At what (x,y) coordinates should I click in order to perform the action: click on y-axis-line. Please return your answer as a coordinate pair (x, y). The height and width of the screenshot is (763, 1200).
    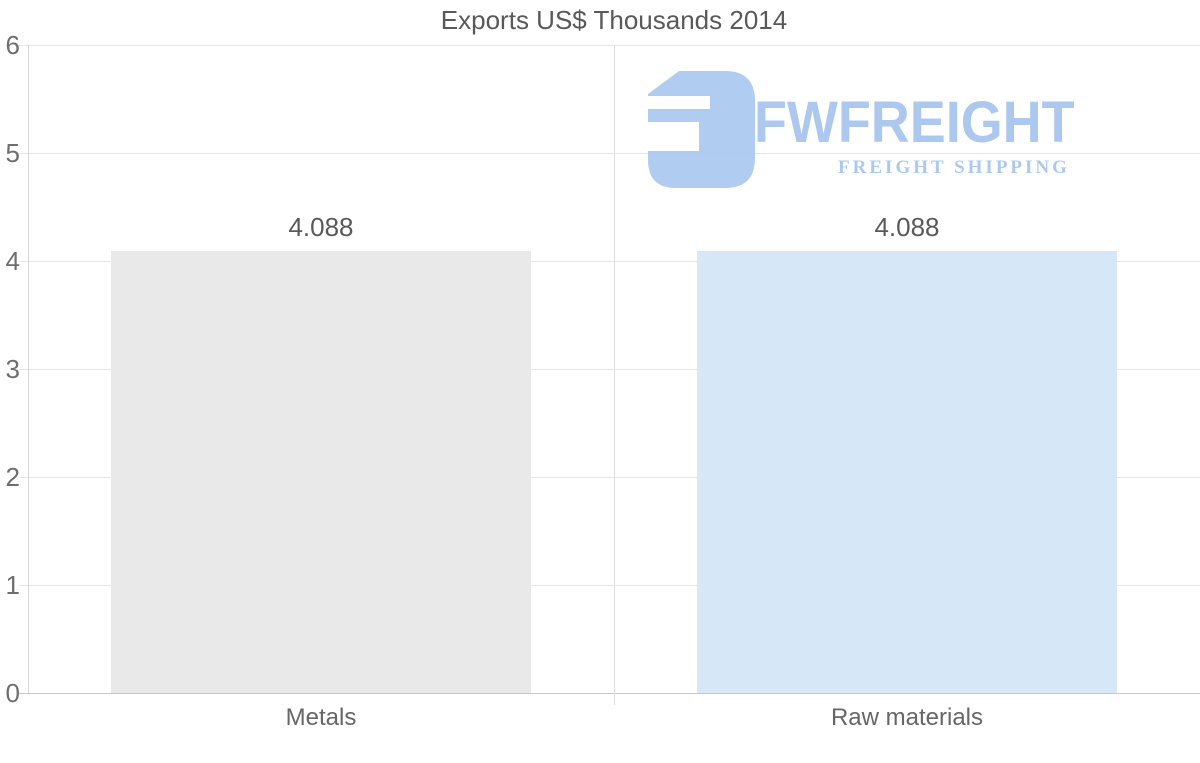
    Looking at the image, I should click on (28, 369).